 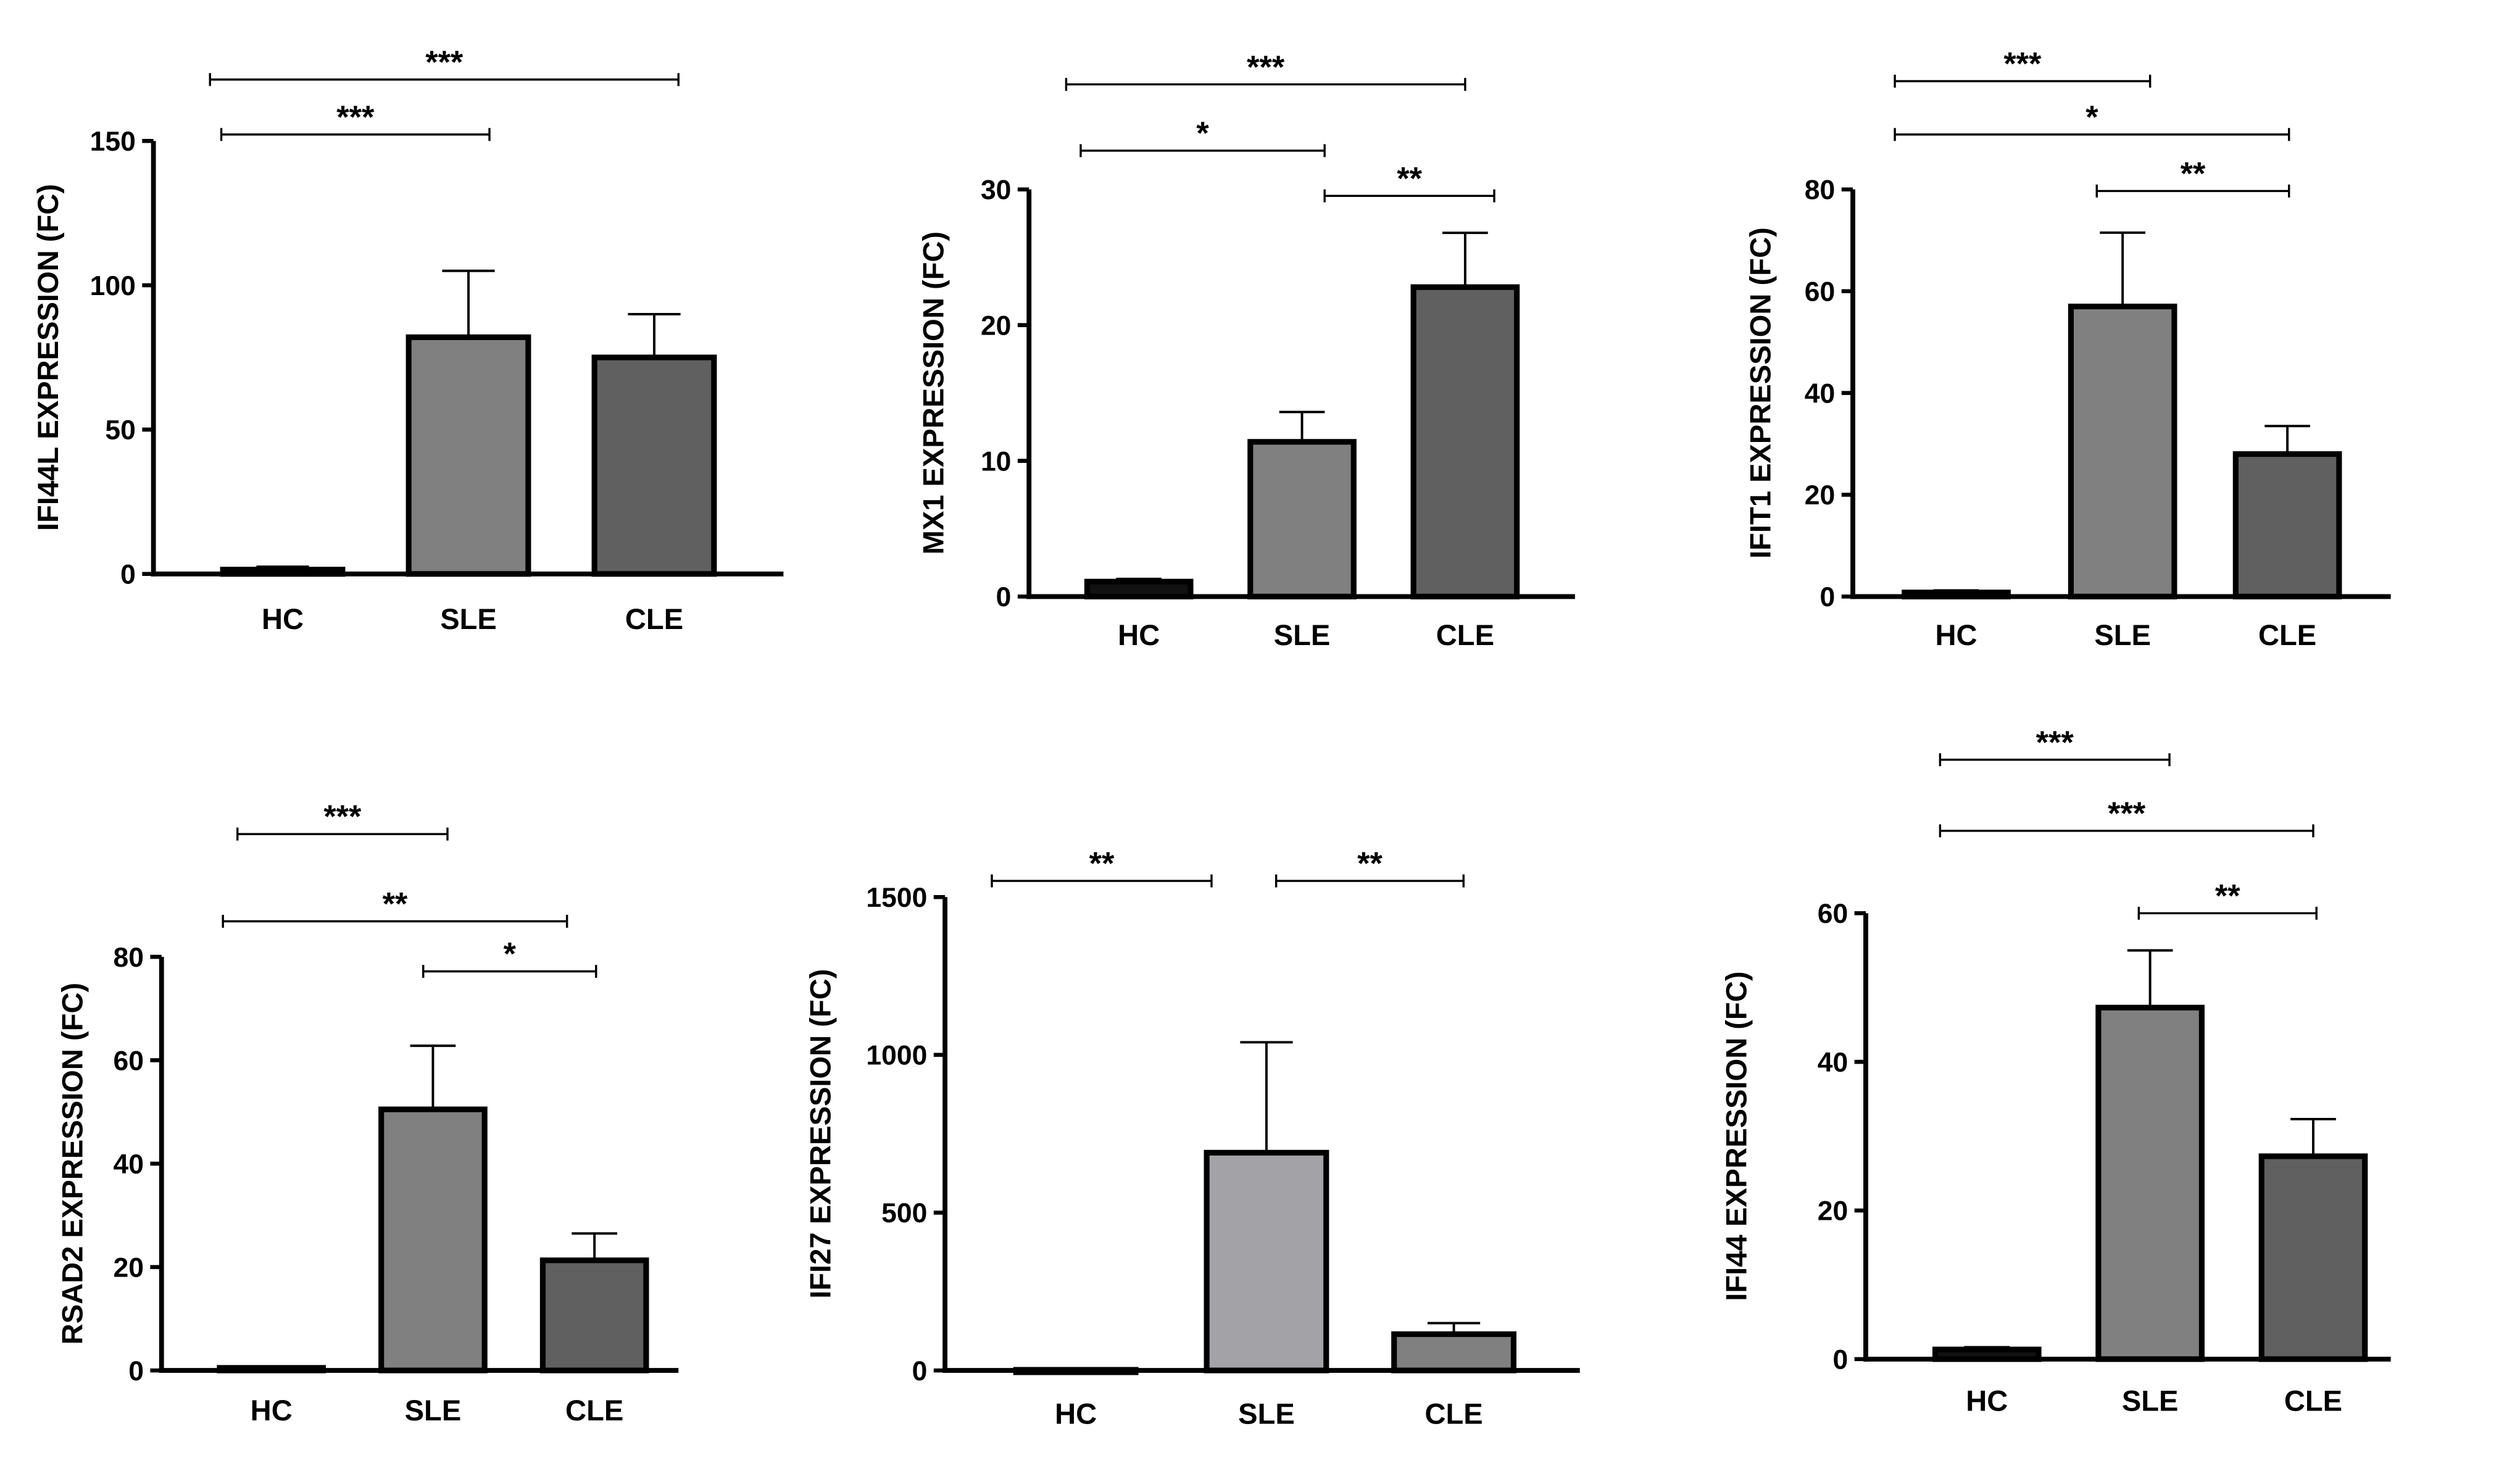 I want to click on y-tick-label: 100, so click(x=113, y=286).